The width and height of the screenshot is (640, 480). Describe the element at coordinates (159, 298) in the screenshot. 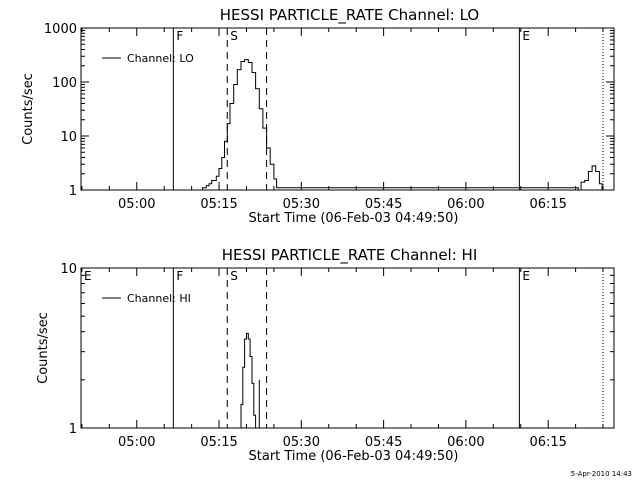

I see `legend-label: Channel: HI` at that location.